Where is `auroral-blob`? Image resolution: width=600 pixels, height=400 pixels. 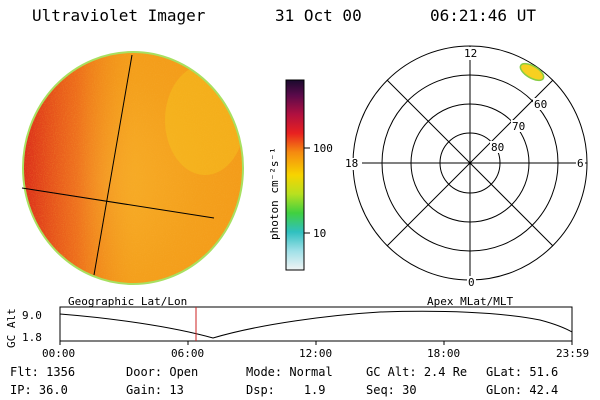 auroral-blob is located at coordinates (532, 72).